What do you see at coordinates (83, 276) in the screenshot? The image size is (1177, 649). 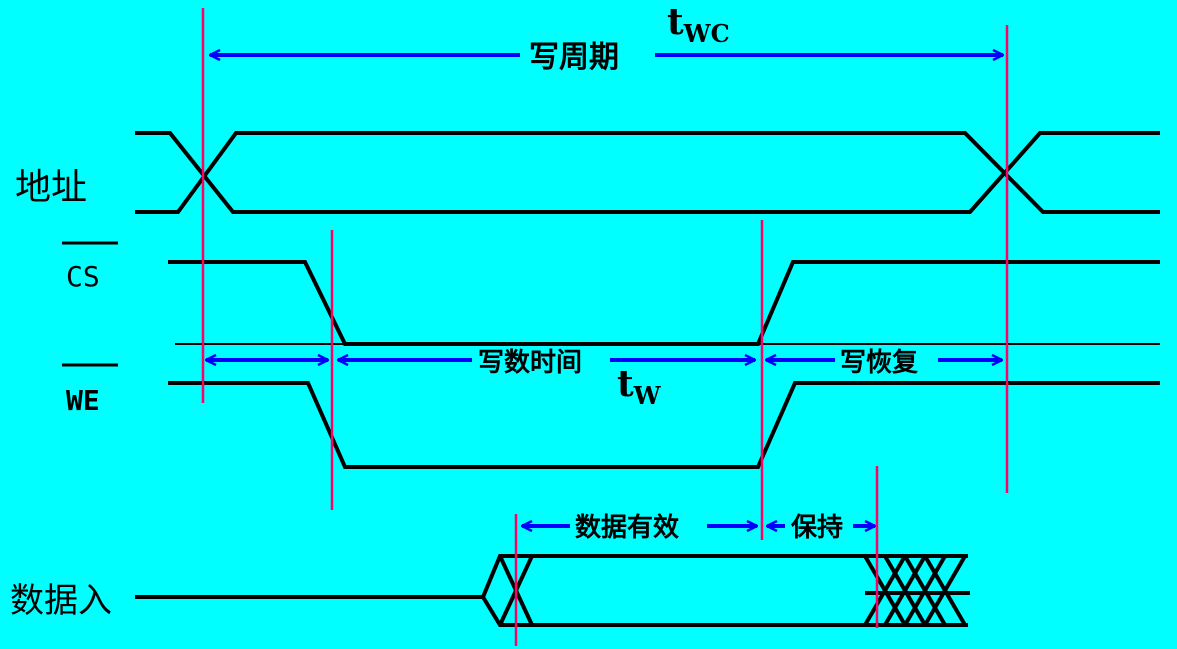 I see `cs-label: CS` at bounding box center [83, 276].